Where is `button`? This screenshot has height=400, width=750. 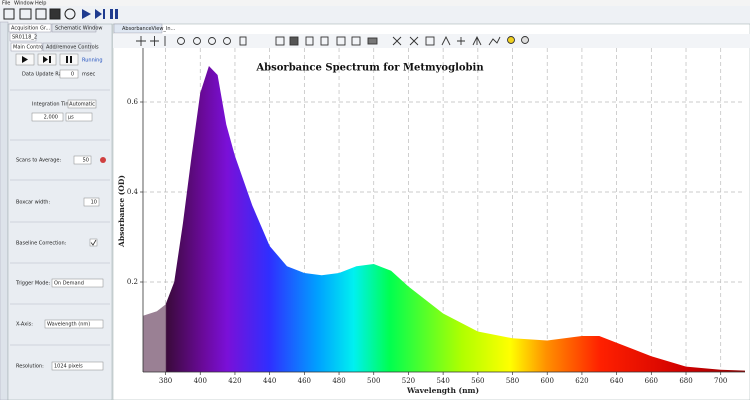 button is located at coordinates (82, 104).